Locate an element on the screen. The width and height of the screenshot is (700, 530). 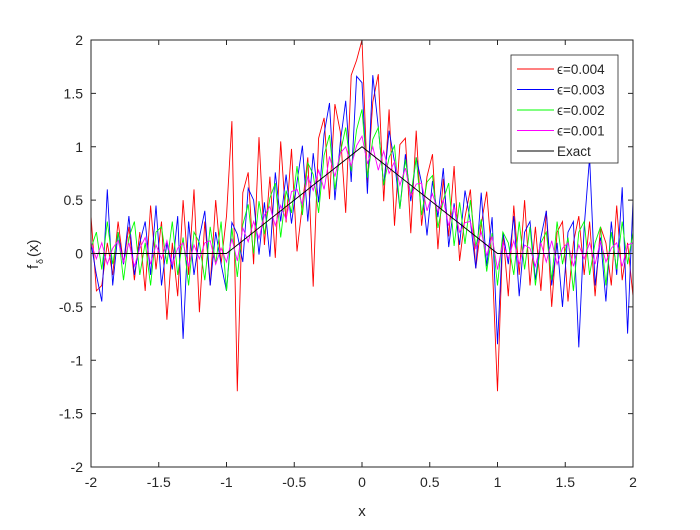
y-axis-label: f δ (x) is located at coordinates (35, 255).